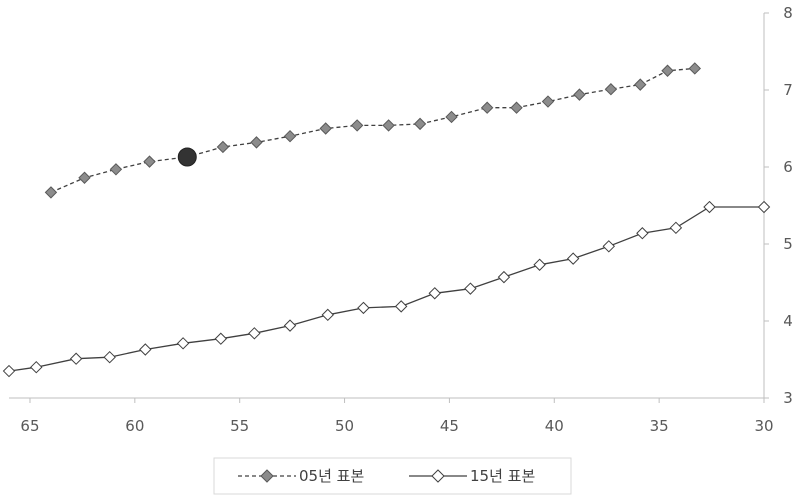 The width and height of the screenshot is (800, 496). What do you see at coordinates (659, 426) in the screenshot?
I see `x-tick-label: 35` at bounding box center [659, 426].